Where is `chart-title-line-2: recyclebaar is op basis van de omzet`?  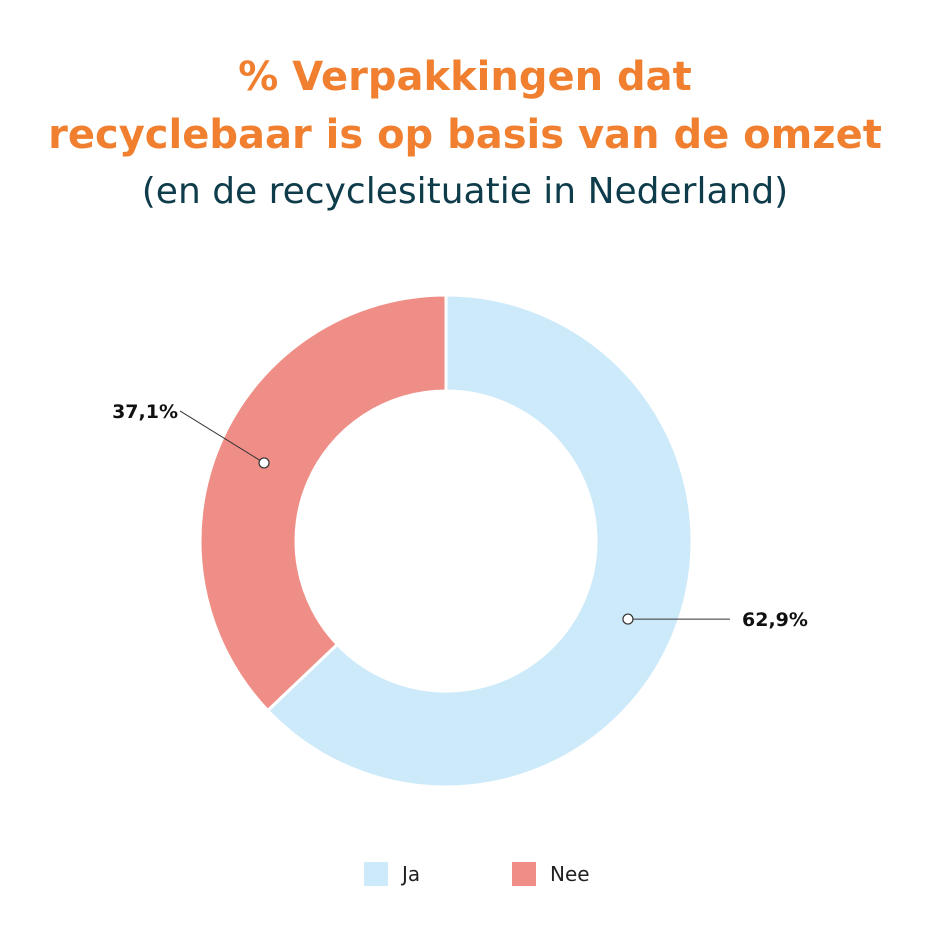
chart-title-line-2: recyclebaar is op basis van de omzet is located at coordinates (465, 135).